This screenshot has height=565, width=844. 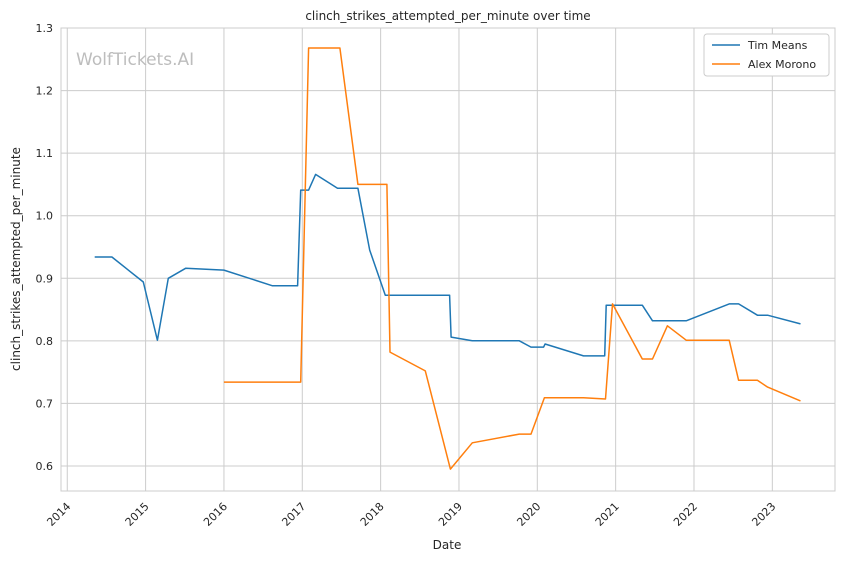 What do you see at coordinates (215, 514) in the screenshot?
I see `x-tick-label: 2016` at bounding box center [215, 514].